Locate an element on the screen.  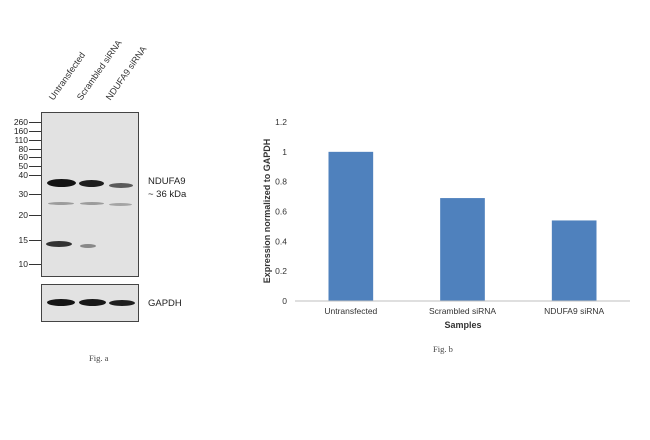
x-axis: Untransfected Scrambled siRNA NDUFA9 siRNA is located at coordinates (464, 311).